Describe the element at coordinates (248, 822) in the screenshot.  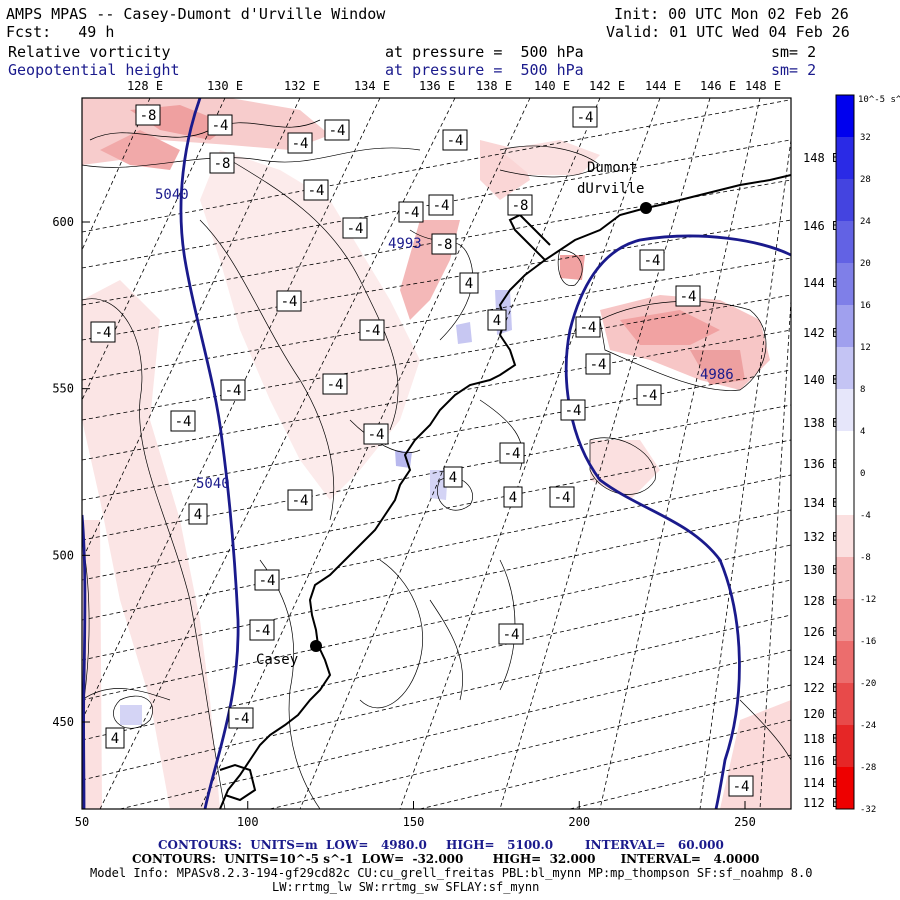
I see `x-tick-label: 100` at that location.